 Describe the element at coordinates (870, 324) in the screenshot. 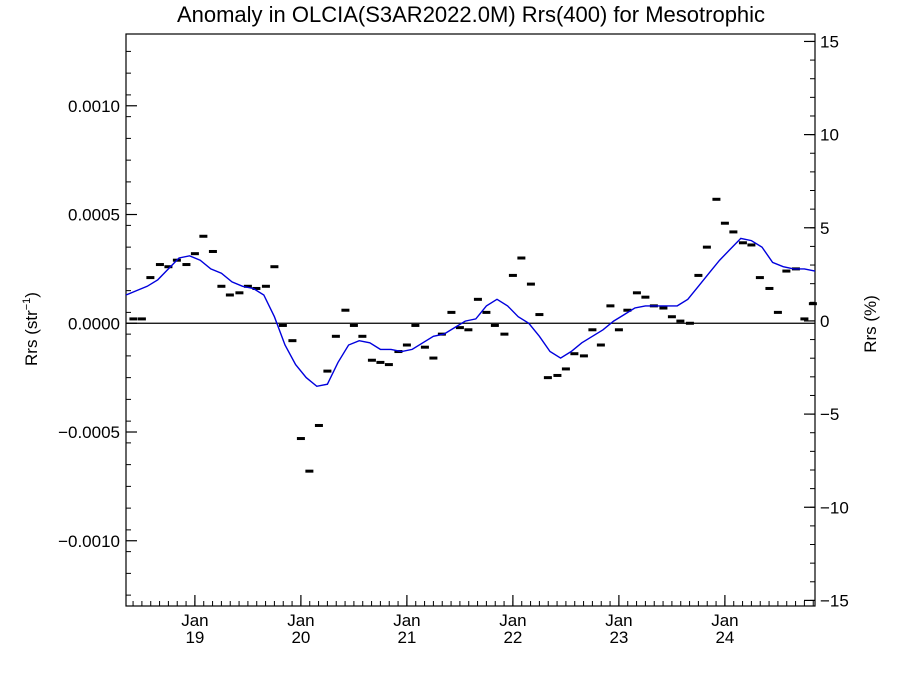

I see `right-axis-label: Rrs (%)` at that location.